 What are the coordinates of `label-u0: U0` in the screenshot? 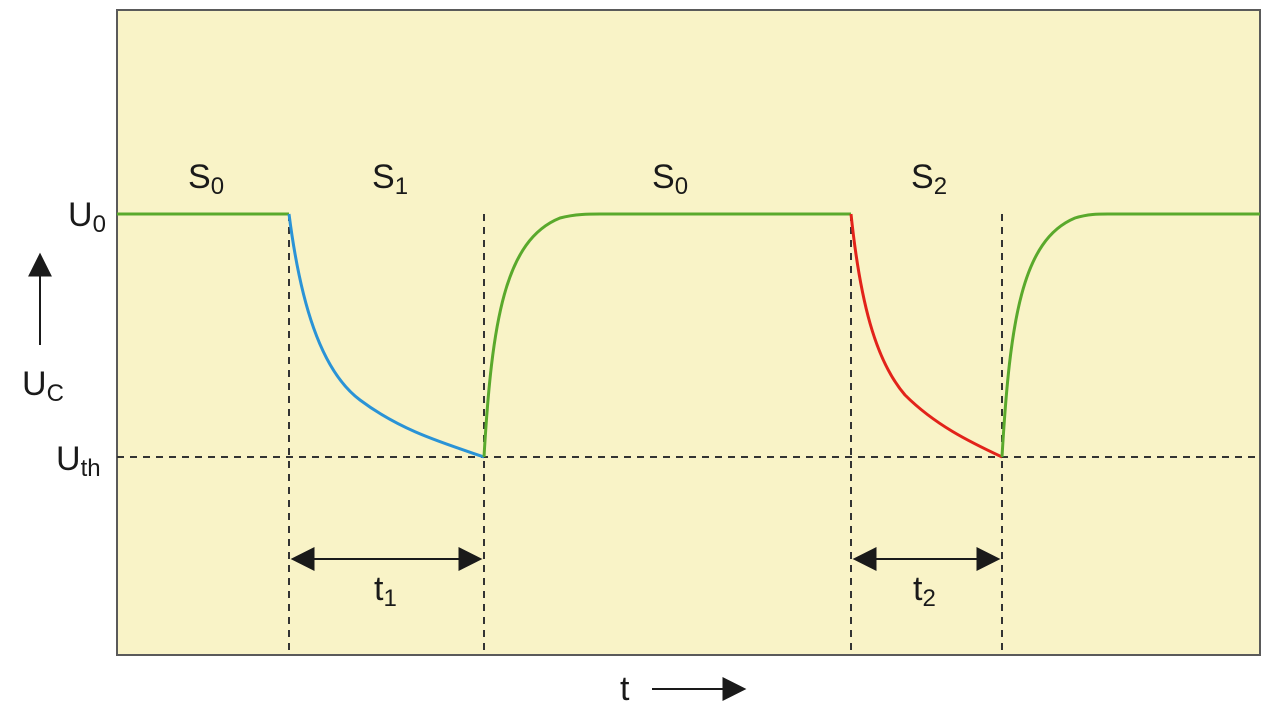 It's located at (87, 217).